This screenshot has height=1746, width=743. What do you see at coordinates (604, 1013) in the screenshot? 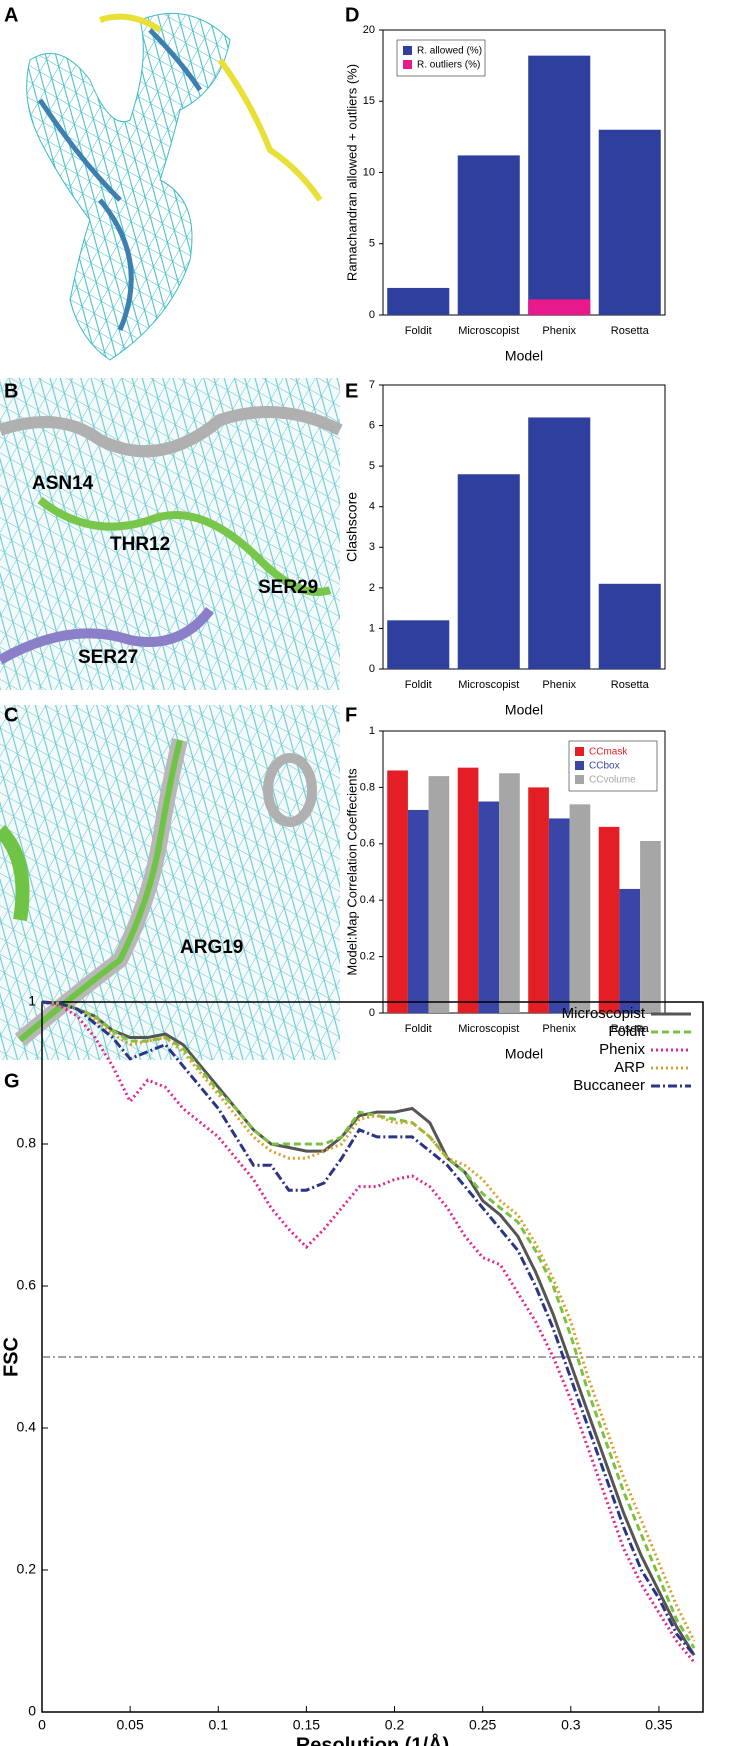
I see `legend-label: Microscopist` at bounding box center [604, 1013].